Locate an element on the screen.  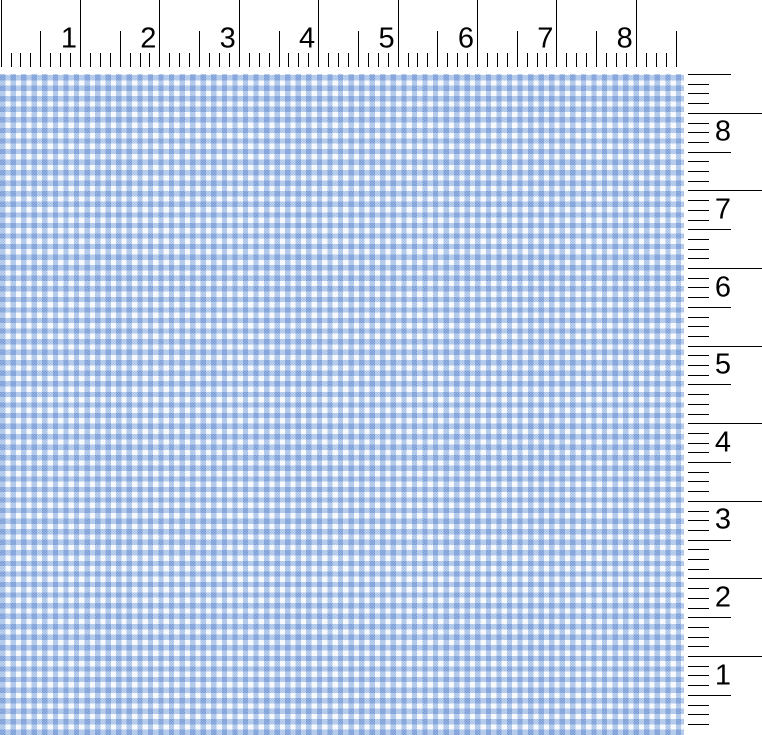
ruler-label: 3 is located at coordinates (723, 519).